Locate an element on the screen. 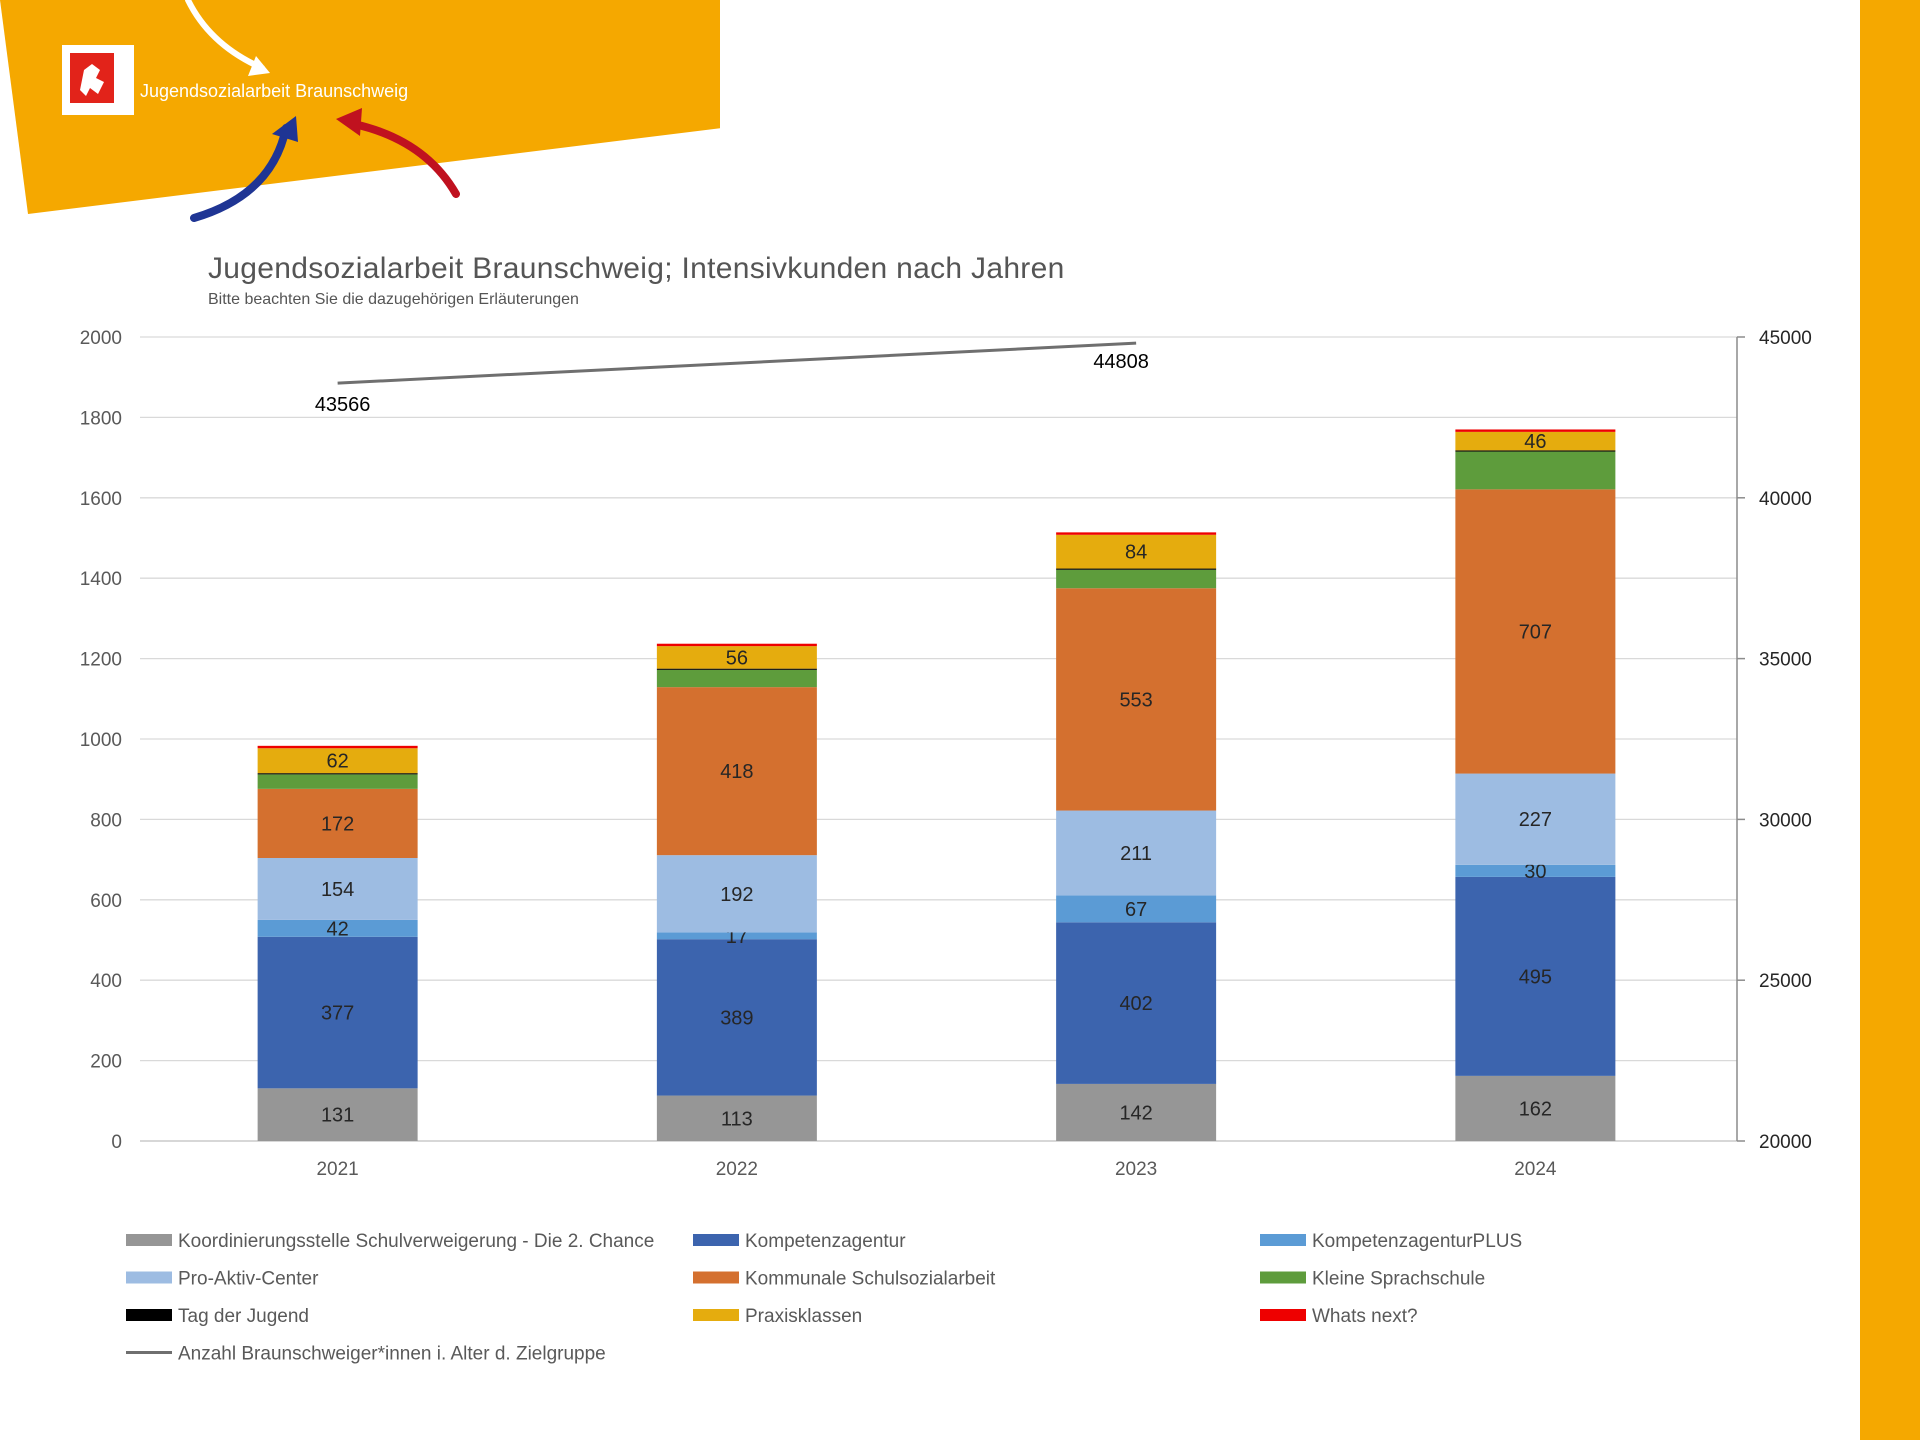  data-label: 211 is located at coordinates (1136, 854).